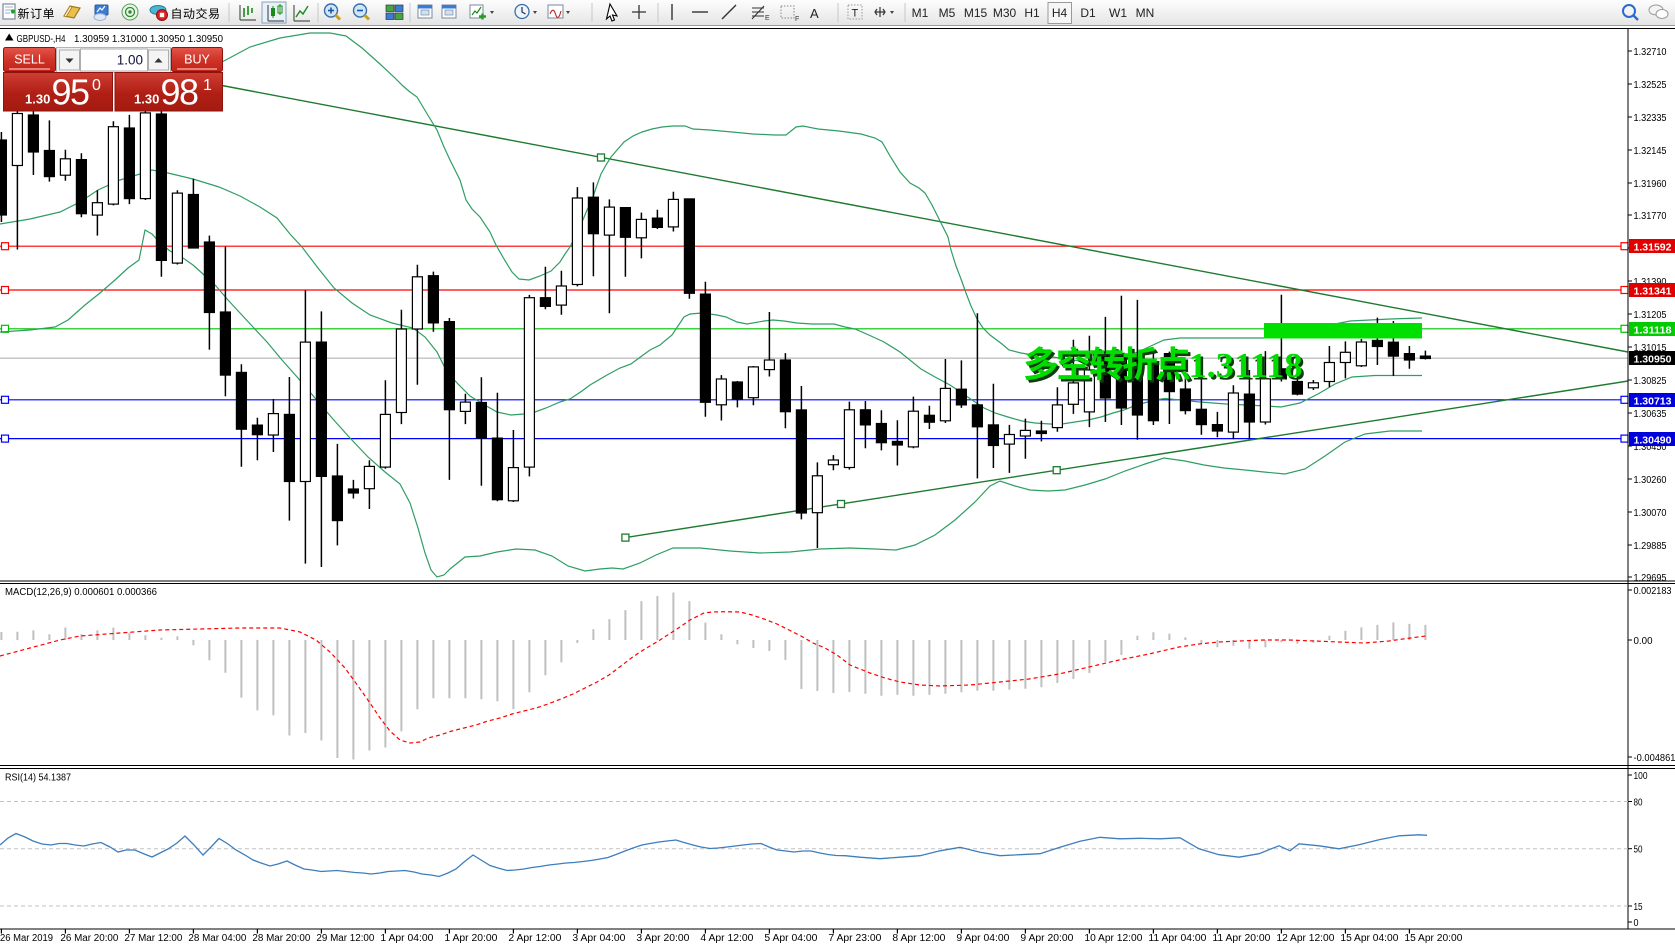 This screenshot has height=947, width=1675. I want to click on svg-text: 1.31770, so click(1650, 216).